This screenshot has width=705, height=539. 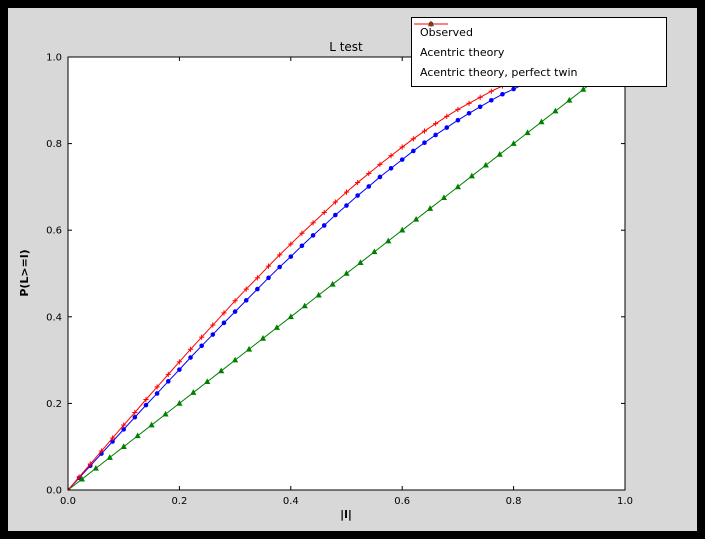 What do you see at coordinates (24, 272) in the screenshot?
I see `y-axis-label: P(L>=l)` at bounding box center [24, 272].